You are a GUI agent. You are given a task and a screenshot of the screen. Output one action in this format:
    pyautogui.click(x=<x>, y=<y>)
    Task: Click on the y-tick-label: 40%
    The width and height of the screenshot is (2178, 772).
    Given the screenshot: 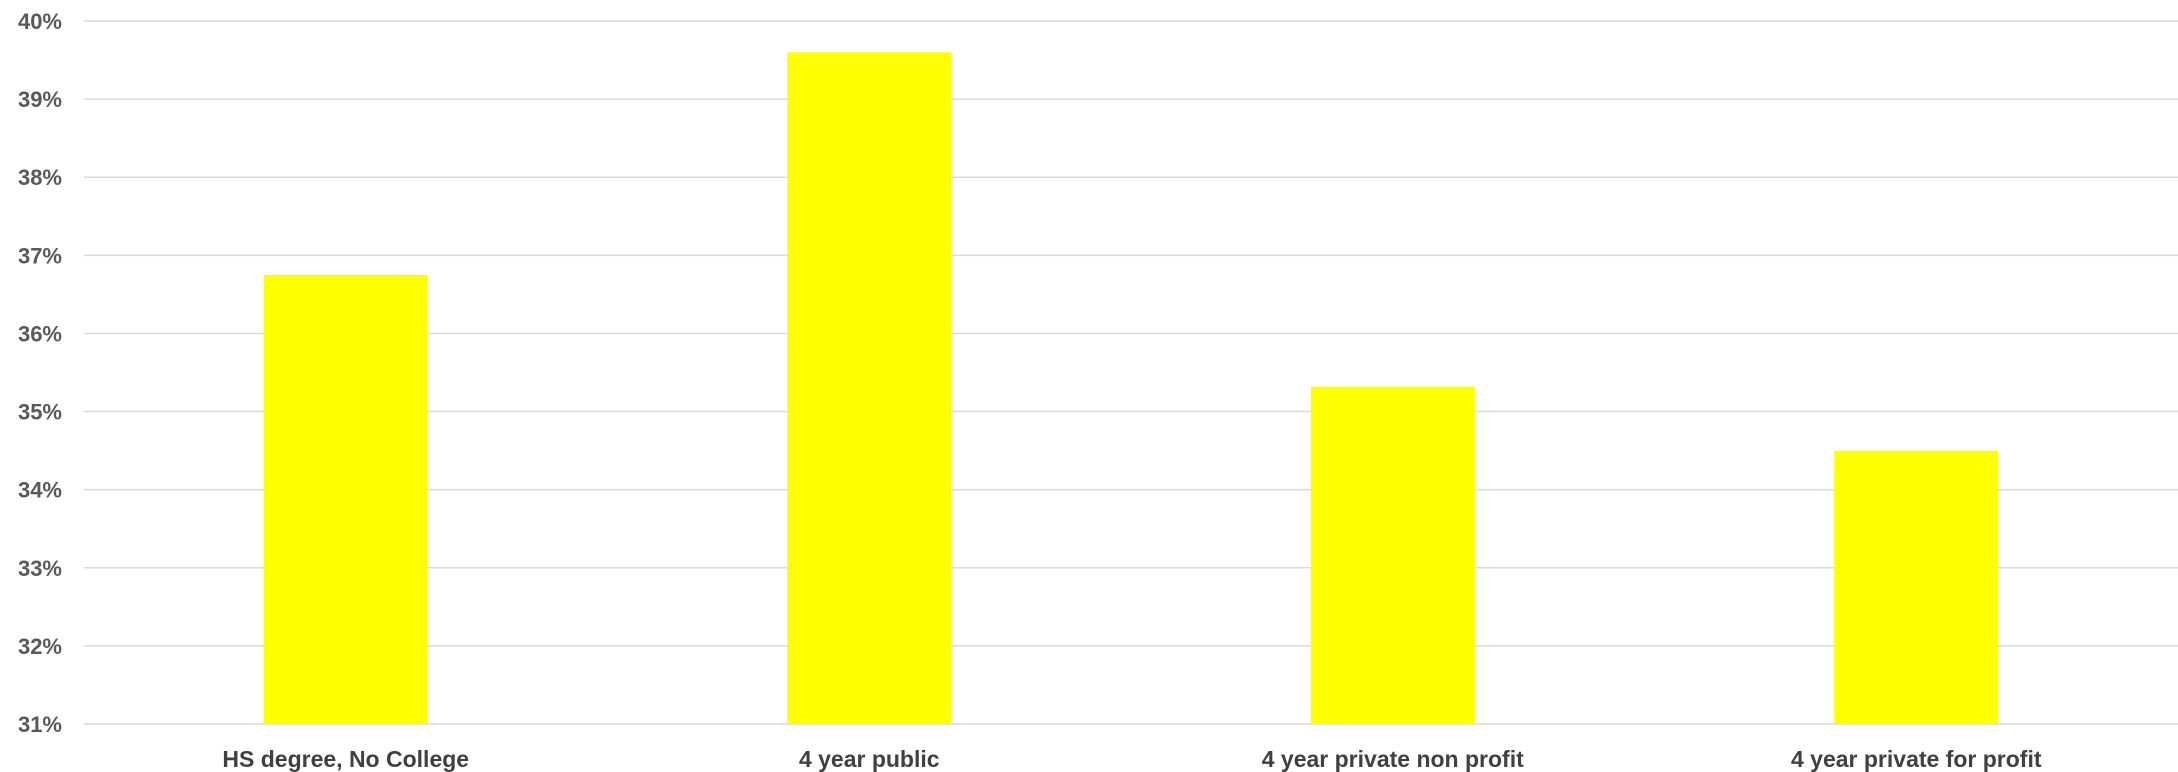 What is the action you would take?
    pyautogui.click(x=40, y=21)
    